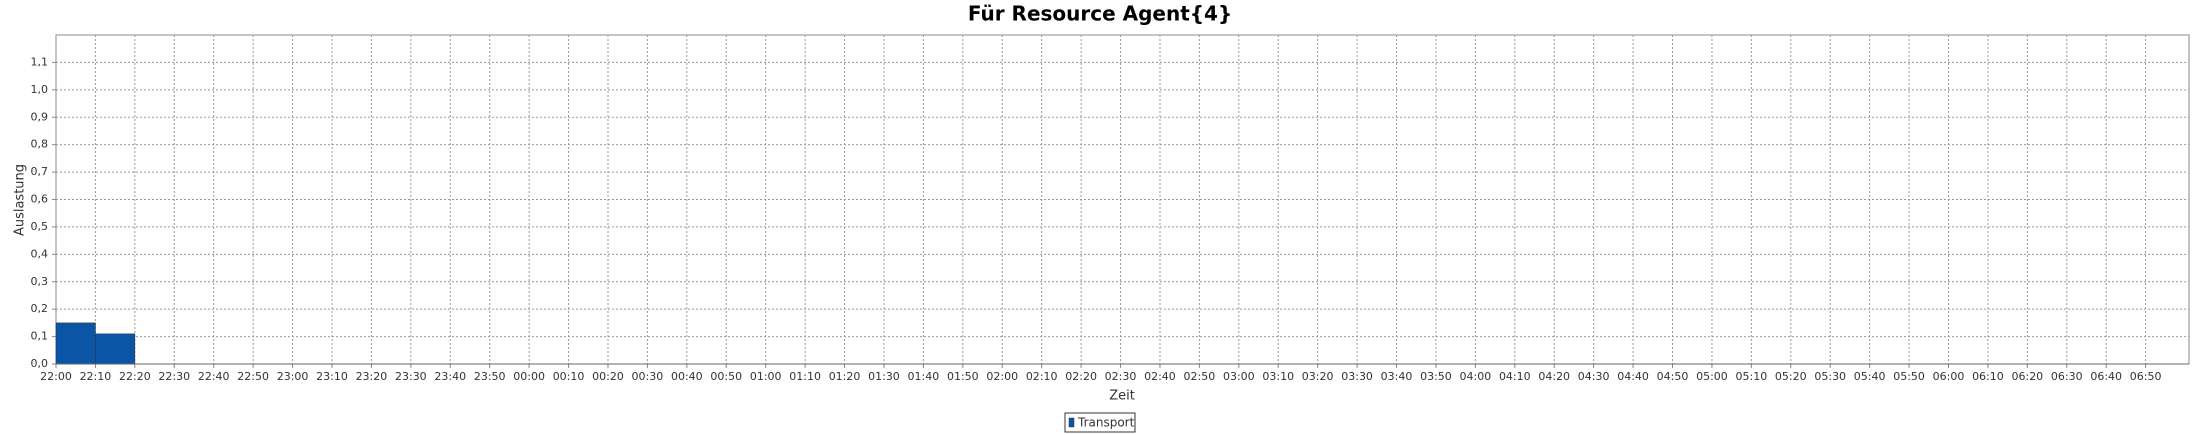 The width and height of the screenshot is (2200, 435). Describe the element at coordinates (1278, 376) in the screenshot. I see `x-tick-label: 03:10` at that location.